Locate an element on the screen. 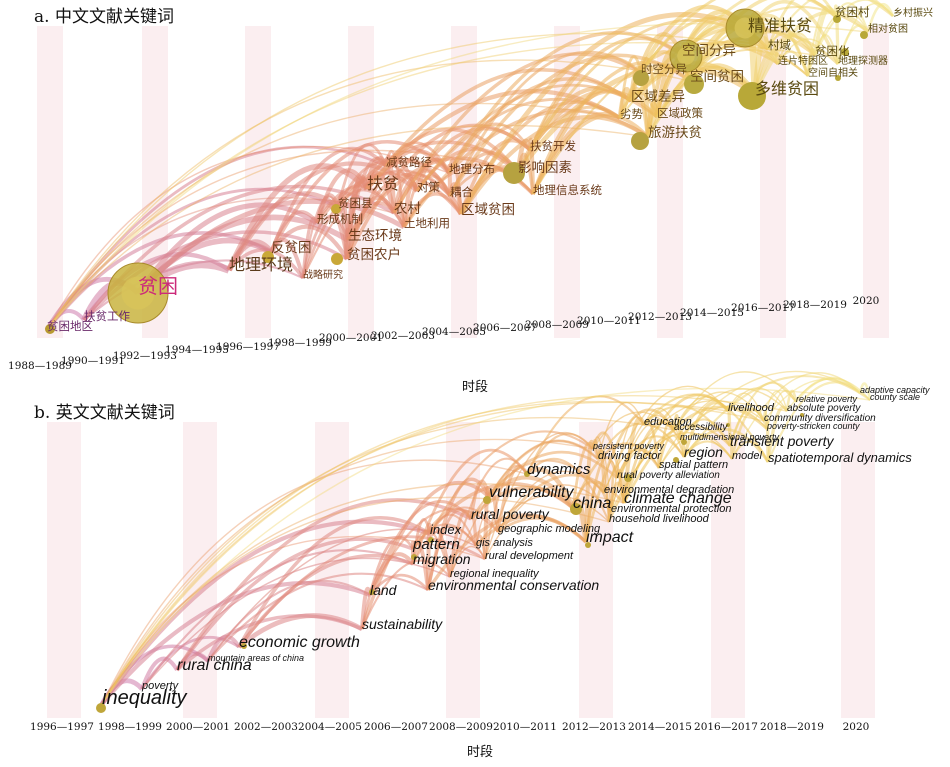  keyword-label: 影响因素 is located at coordinates (545, 168).